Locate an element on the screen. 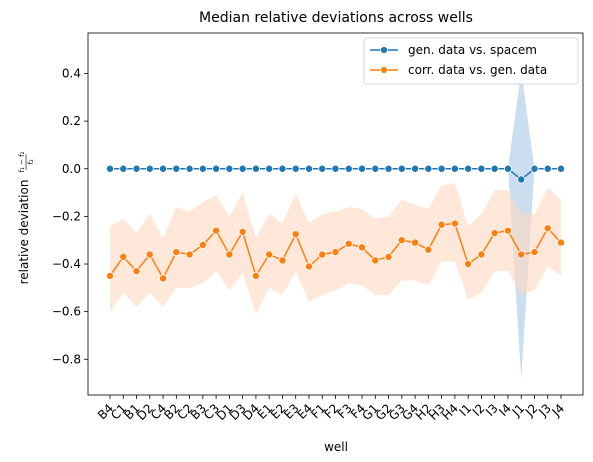 This screenshot has width=593, height=462. y-axis: 0.4 0.2 0.0 −0.2 −0.4 −0.6 −0.8 is located at coordinates (70, 216).